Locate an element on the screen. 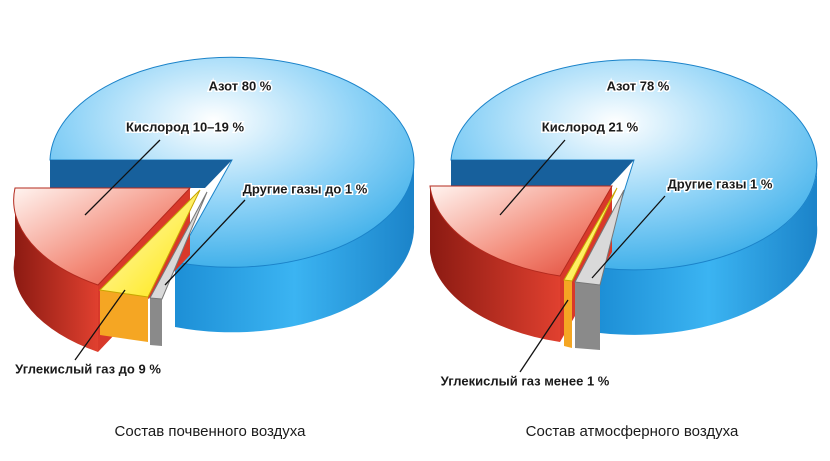 The width and height of the screenshot is (830, 461). label: Углекислый газ до 9 % is located at coordinates (88, 368).